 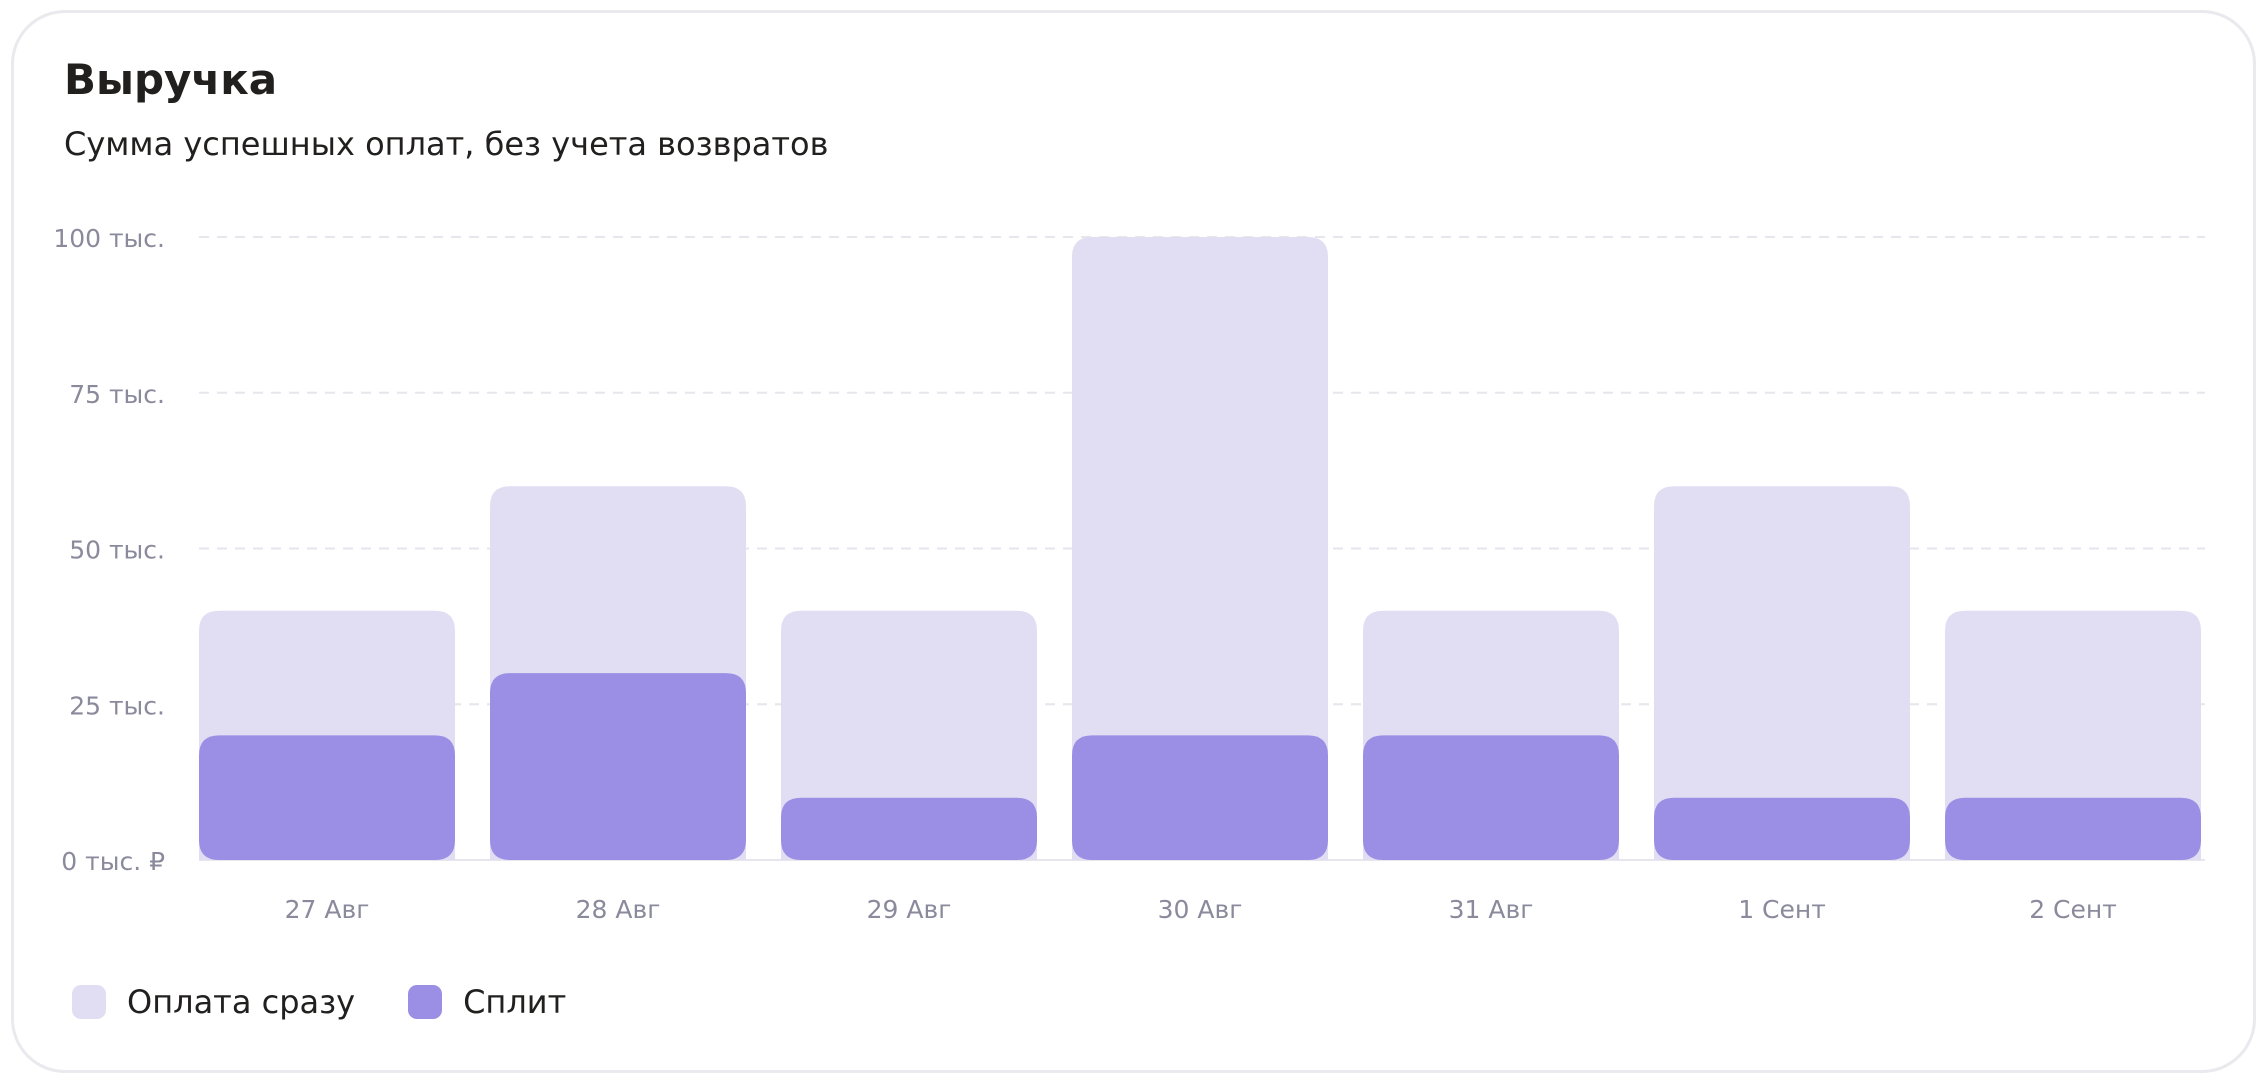 What do you see at coordinates (109, 238) in the screenshot?
I see `y-tick-label: 100 тыс.` at bounding box center [109, 238].